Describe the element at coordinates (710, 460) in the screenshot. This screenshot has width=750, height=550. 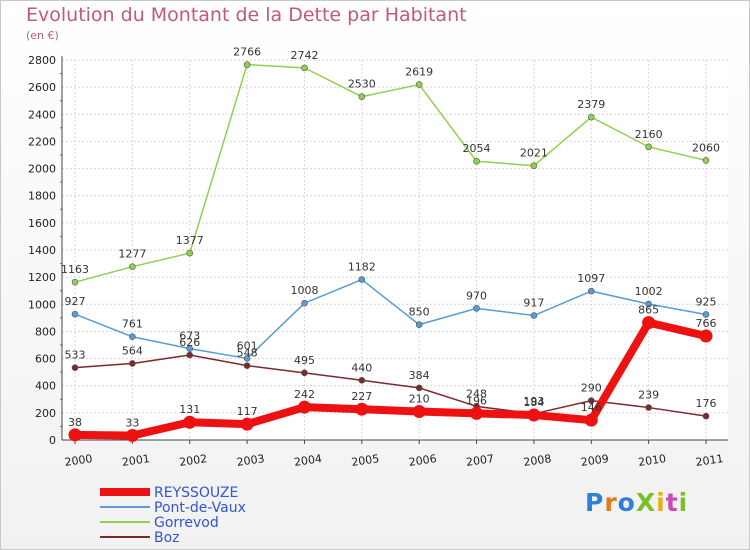
I see `x-tick-label: 2011` at that location.